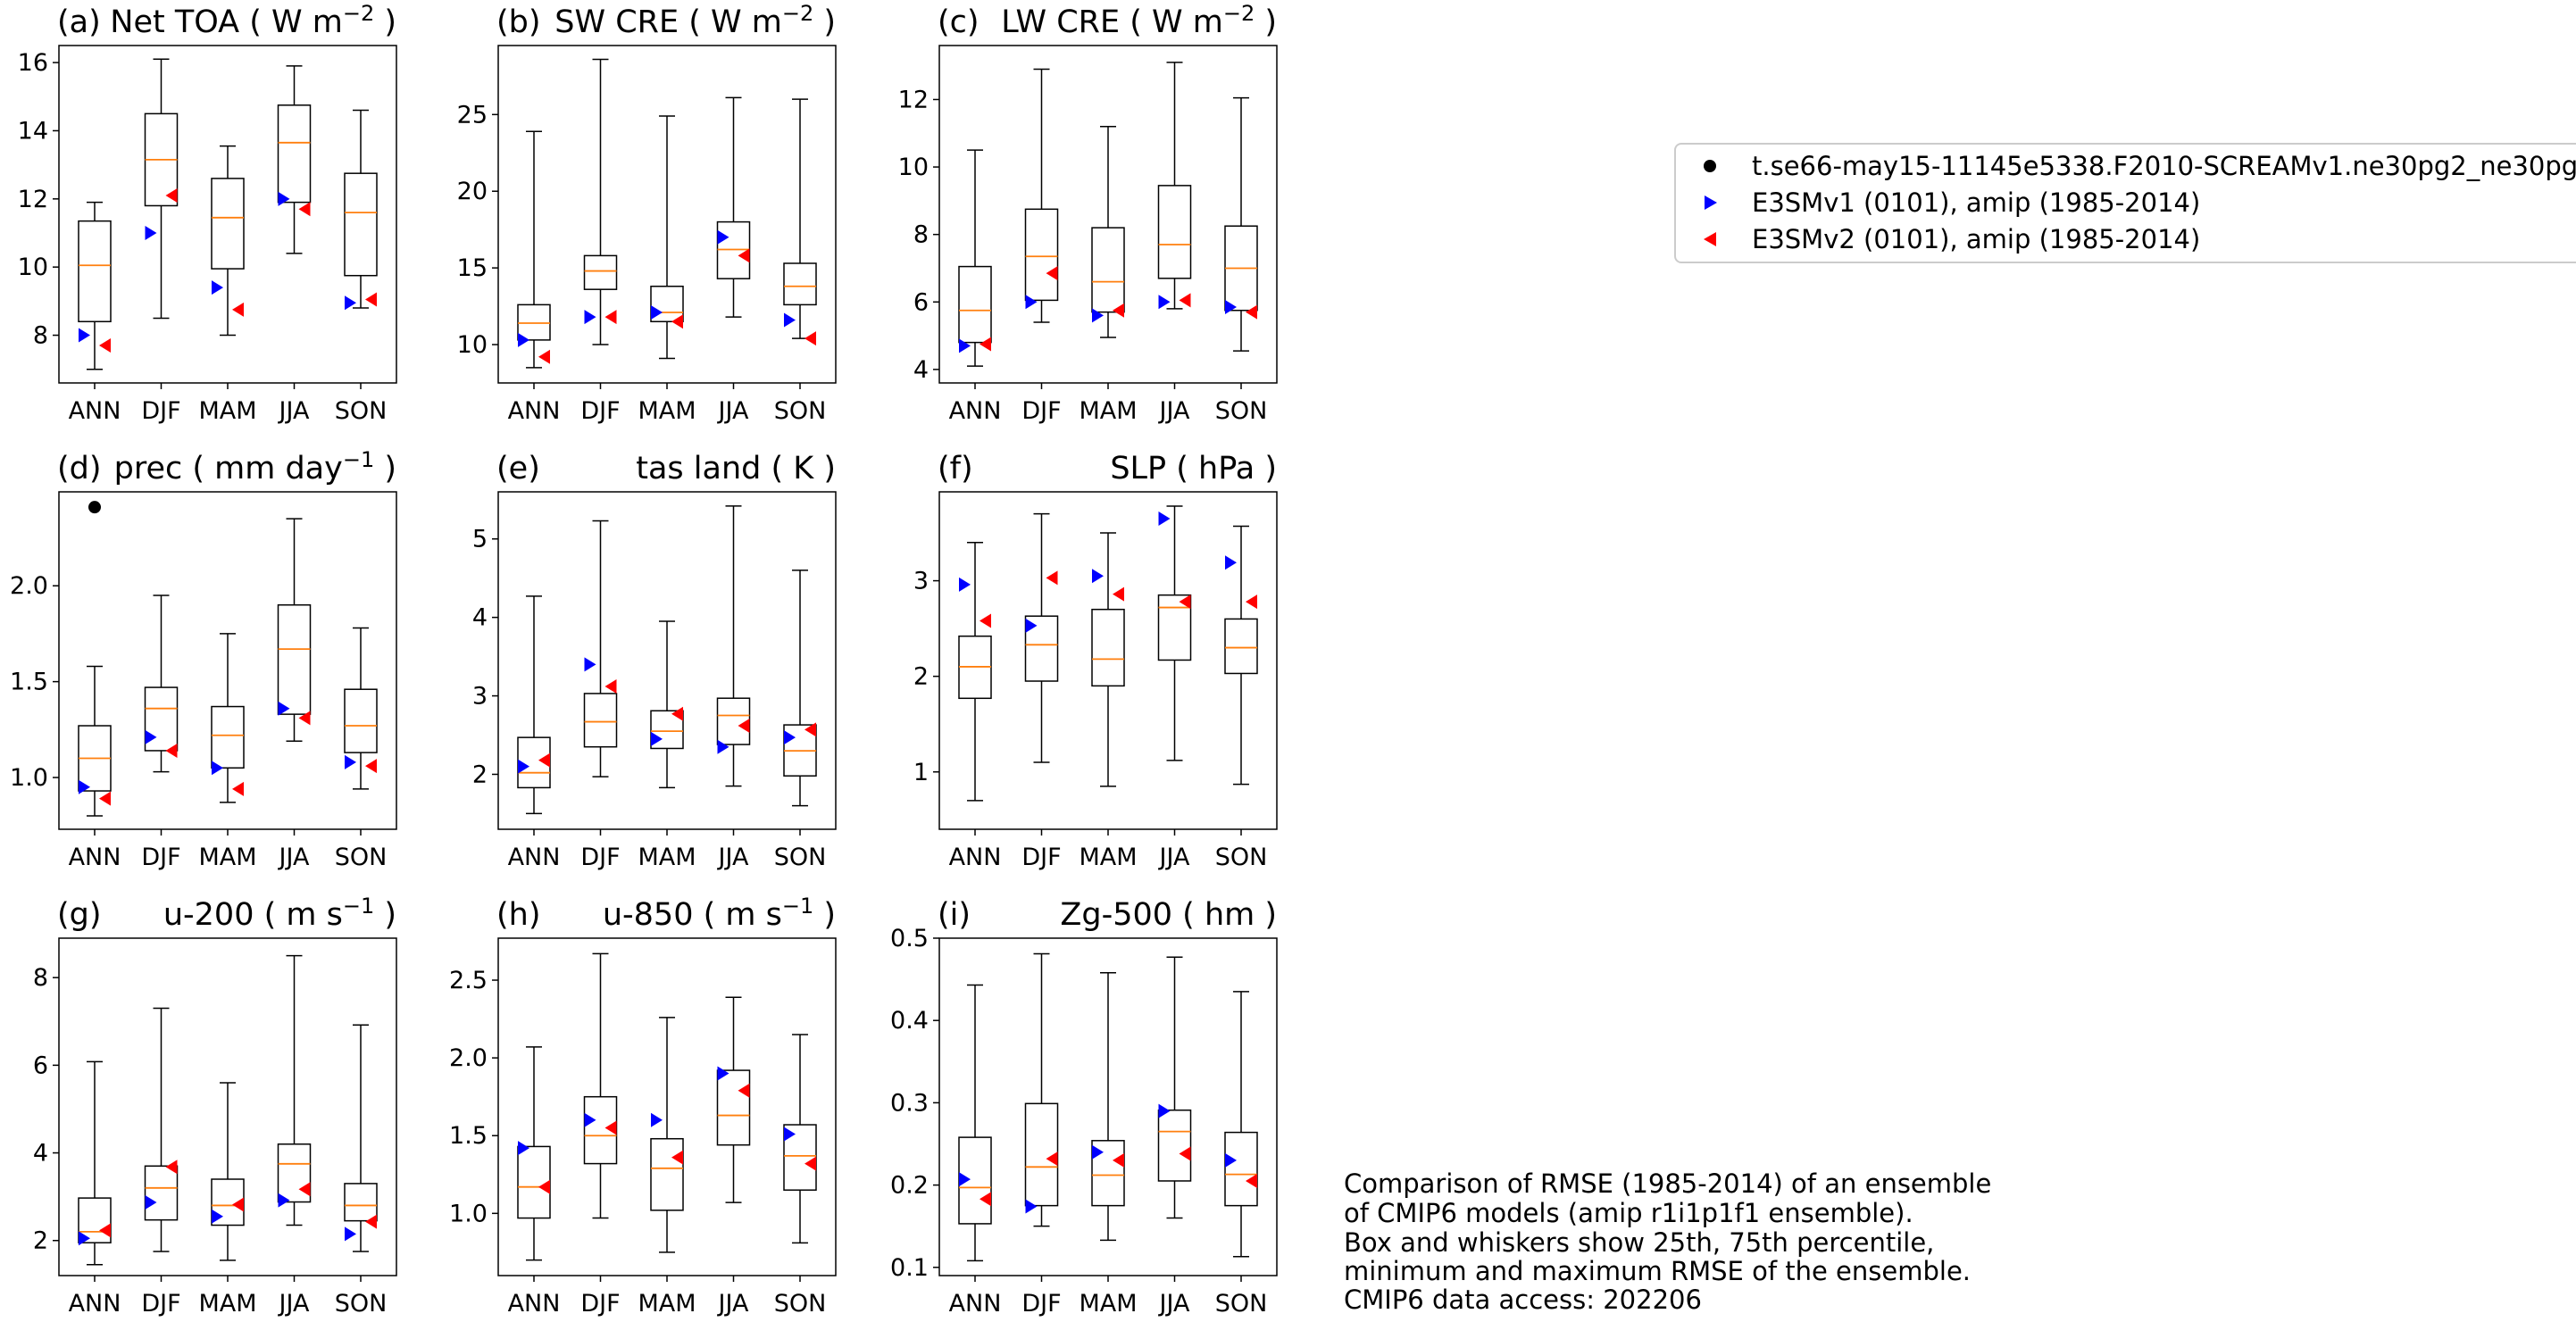 This screenshot has height=1322, width=2576. I want to click on panel-f-box-mam, so click(1108, 660).